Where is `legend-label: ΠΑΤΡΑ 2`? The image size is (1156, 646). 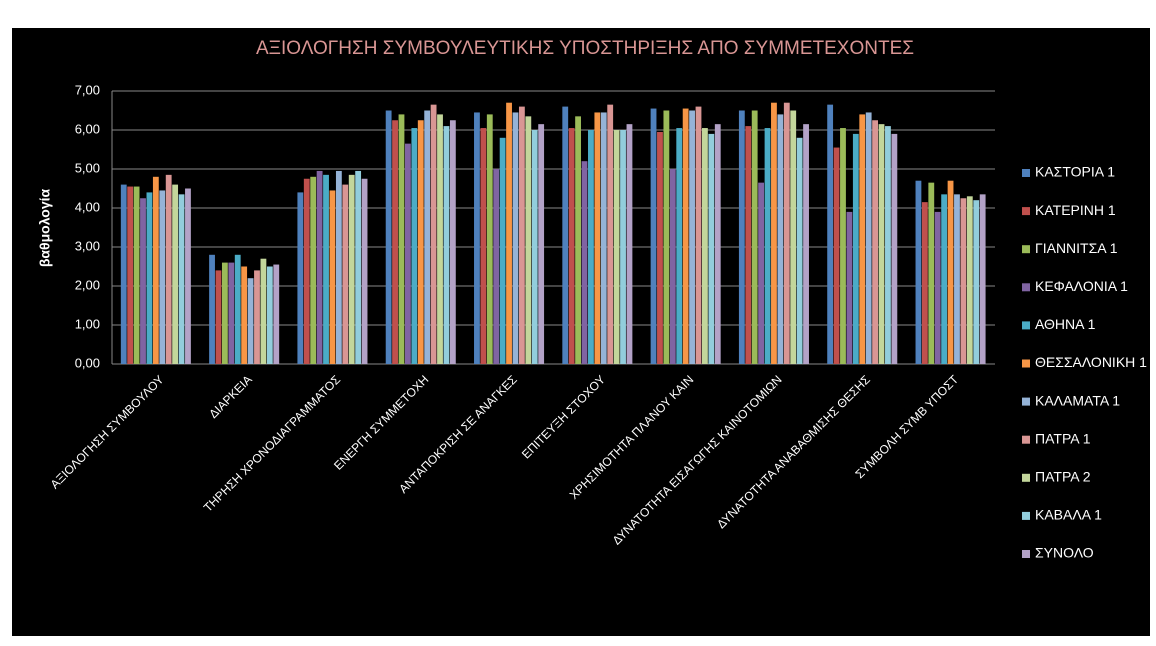 legend-label: ΠΑΤΡΑ 2 is located at coordinates (1063, 477).